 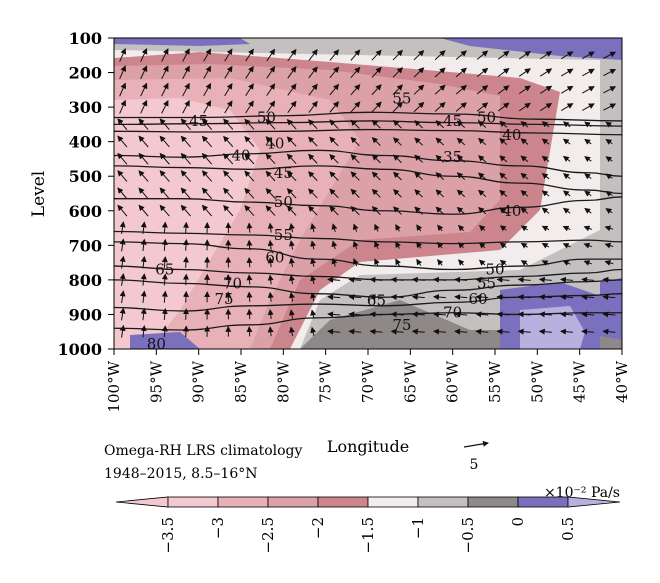 I want to click on shading-region-lower-descent-core, so click(x=552, y=327).